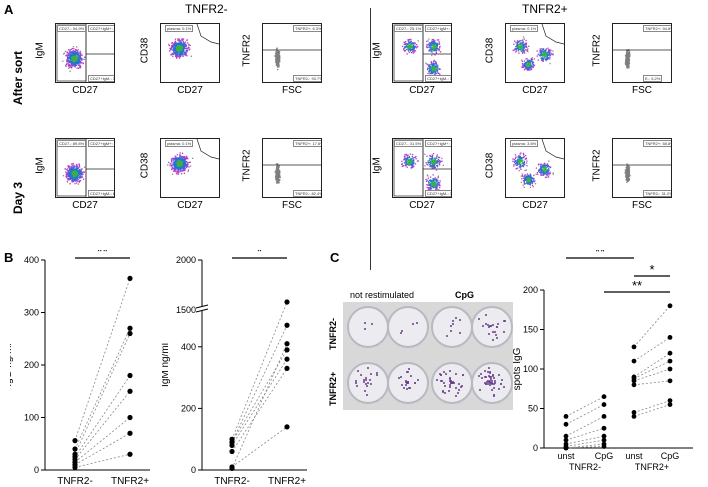  I want to click on significance-label: *, so click(260, 254).